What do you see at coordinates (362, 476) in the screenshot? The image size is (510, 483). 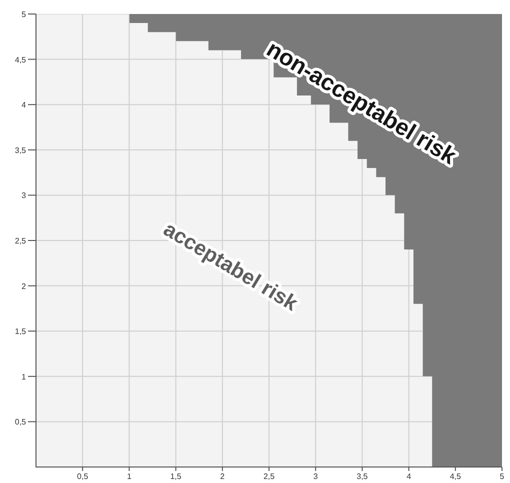 I see `x-tick-label: 3,5` at bounding box center [362, 476].